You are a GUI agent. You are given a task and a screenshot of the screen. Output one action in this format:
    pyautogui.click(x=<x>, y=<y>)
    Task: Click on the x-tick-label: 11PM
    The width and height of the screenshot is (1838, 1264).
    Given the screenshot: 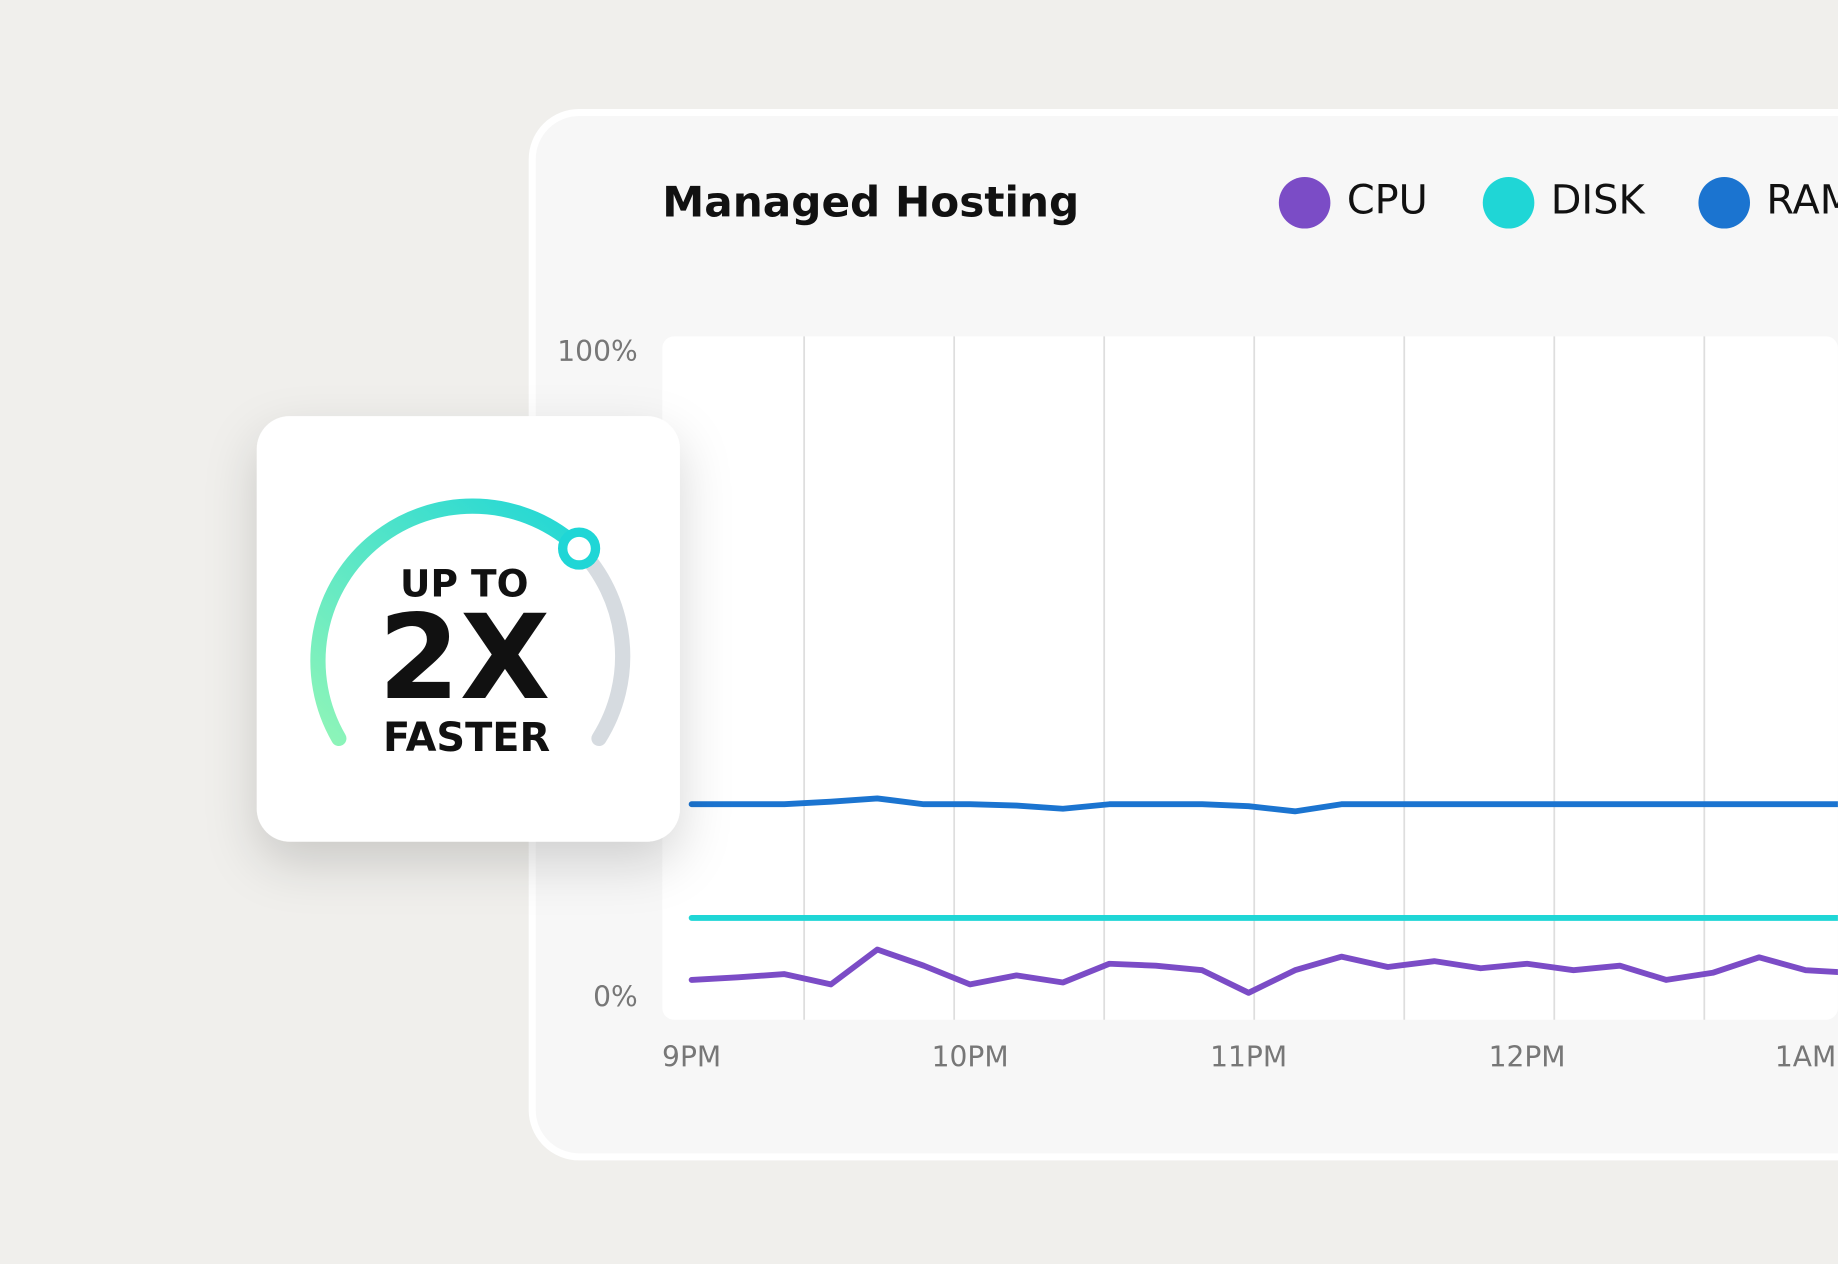 What is the action you would take?
    pyautogui.click(x=1248, y=1056)
    